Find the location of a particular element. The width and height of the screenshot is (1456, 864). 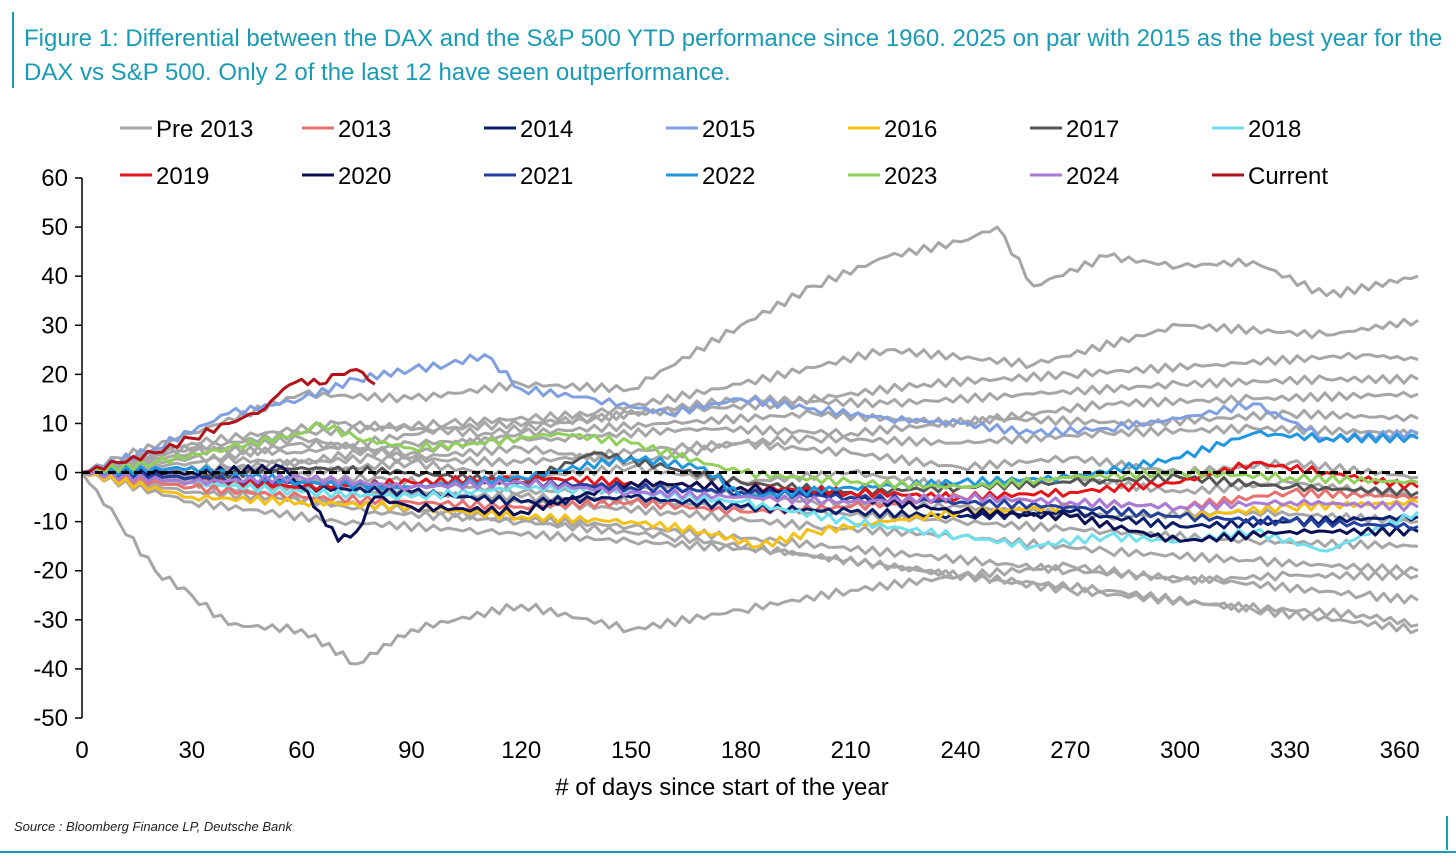

y-tick-label: 10 is located at coordinates (54, 423).